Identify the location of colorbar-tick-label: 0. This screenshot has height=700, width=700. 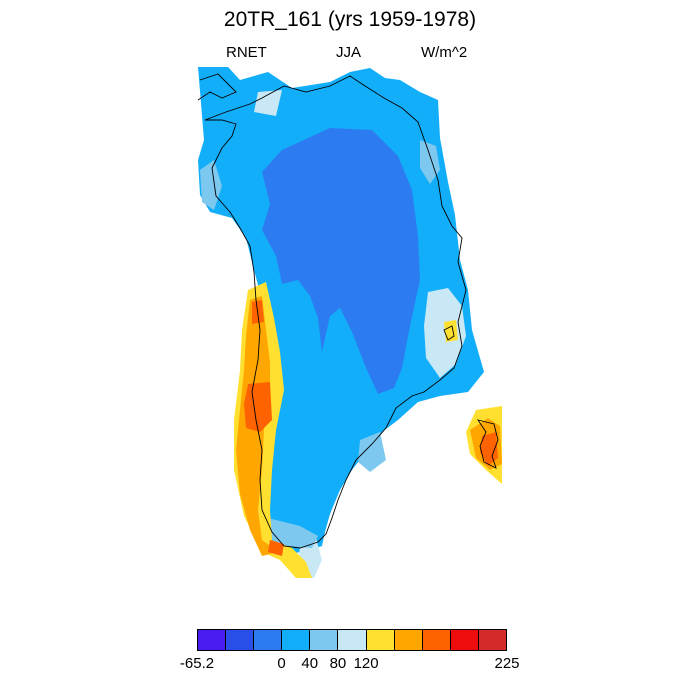
(281, 663).